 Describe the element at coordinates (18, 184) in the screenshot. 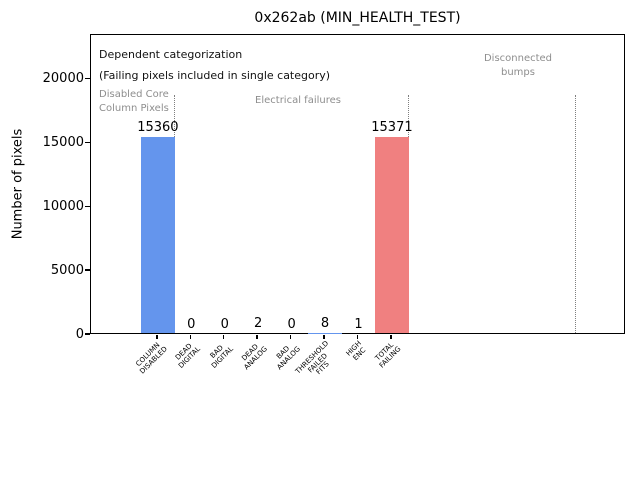

I see `y-axis-label: Number of pixels` at that location.